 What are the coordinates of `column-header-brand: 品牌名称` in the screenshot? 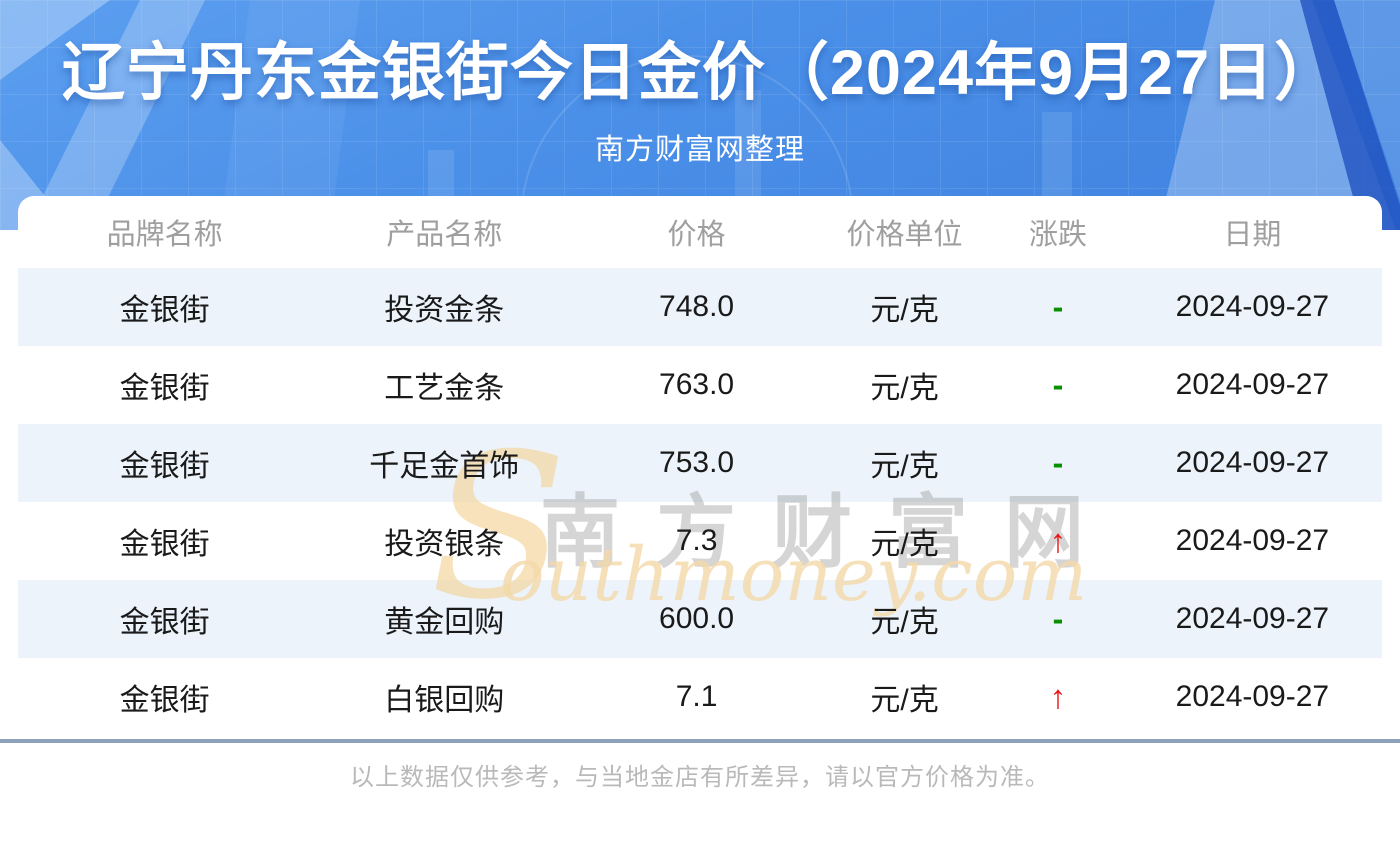 It's located at (164, 235).